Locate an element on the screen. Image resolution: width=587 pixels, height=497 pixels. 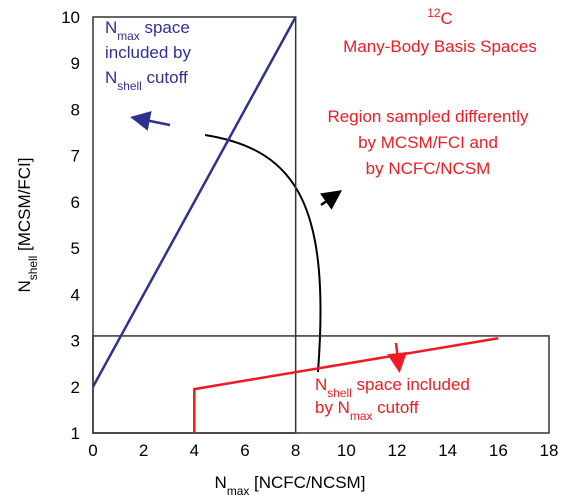
text-part: [MCSM/FCI] is located at coordinates (24, 207).